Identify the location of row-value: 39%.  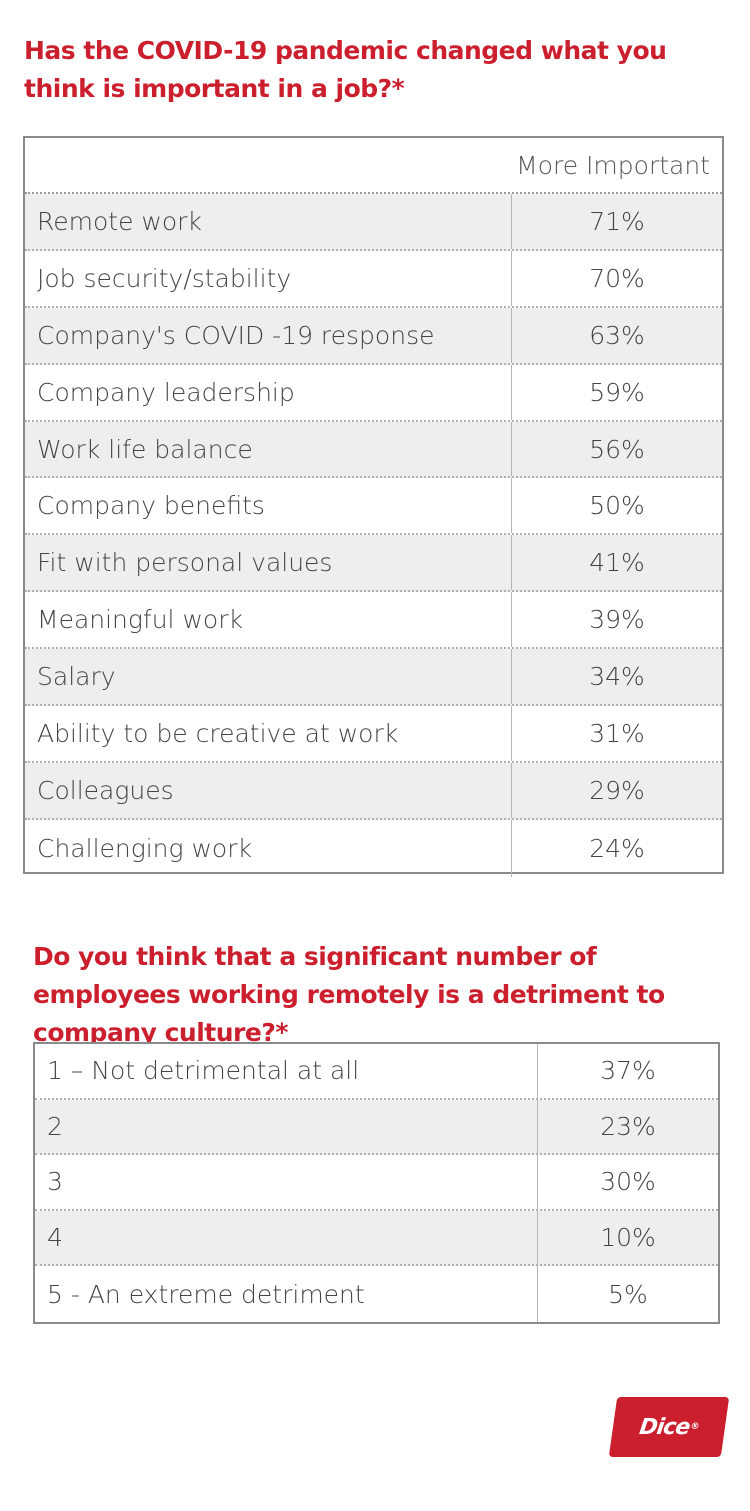
(616, 620).